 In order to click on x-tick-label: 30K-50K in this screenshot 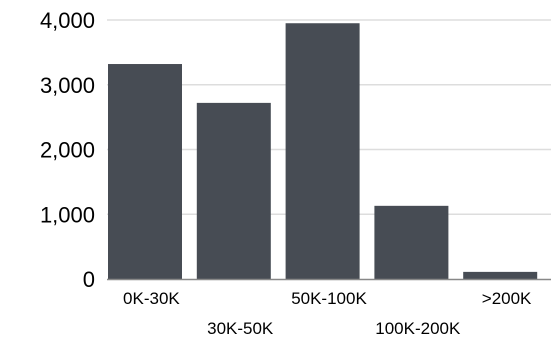, I will do `click(240, 328)`.